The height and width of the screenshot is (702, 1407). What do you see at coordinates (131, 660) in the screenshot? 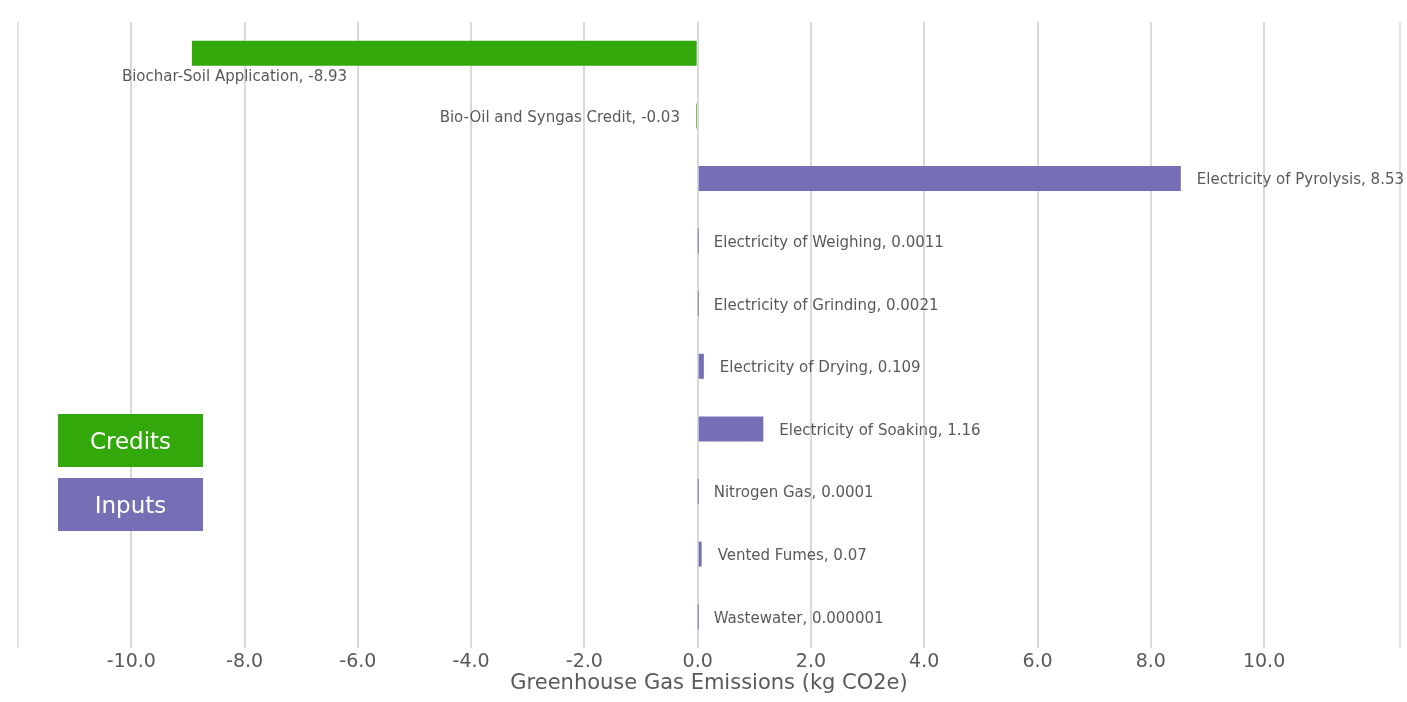
I see `x-tick-label: -10.0` at bounding box center [131, 660].